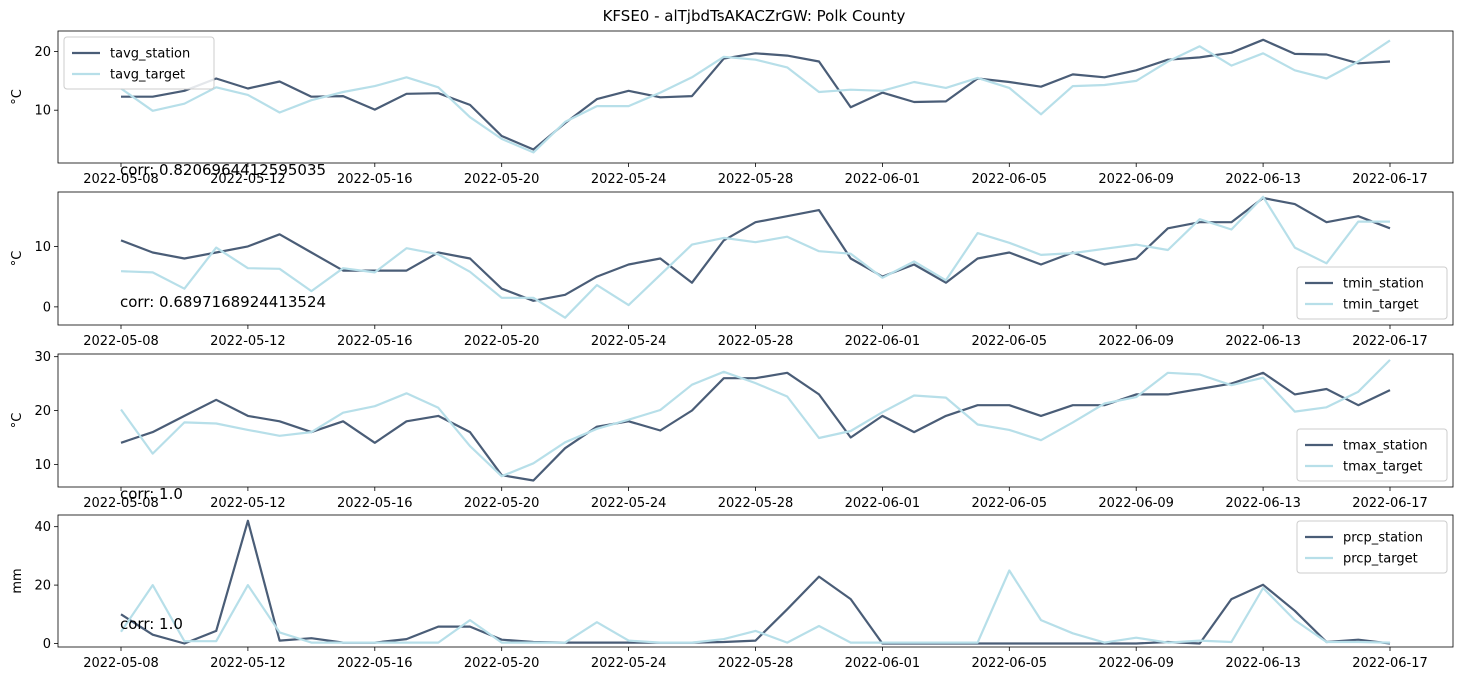 This screenshot has width=1462, height=680. Describe the element at coordinates (1380, 559) in the screenshot. I see `legend-label: prcp_target` at that location.